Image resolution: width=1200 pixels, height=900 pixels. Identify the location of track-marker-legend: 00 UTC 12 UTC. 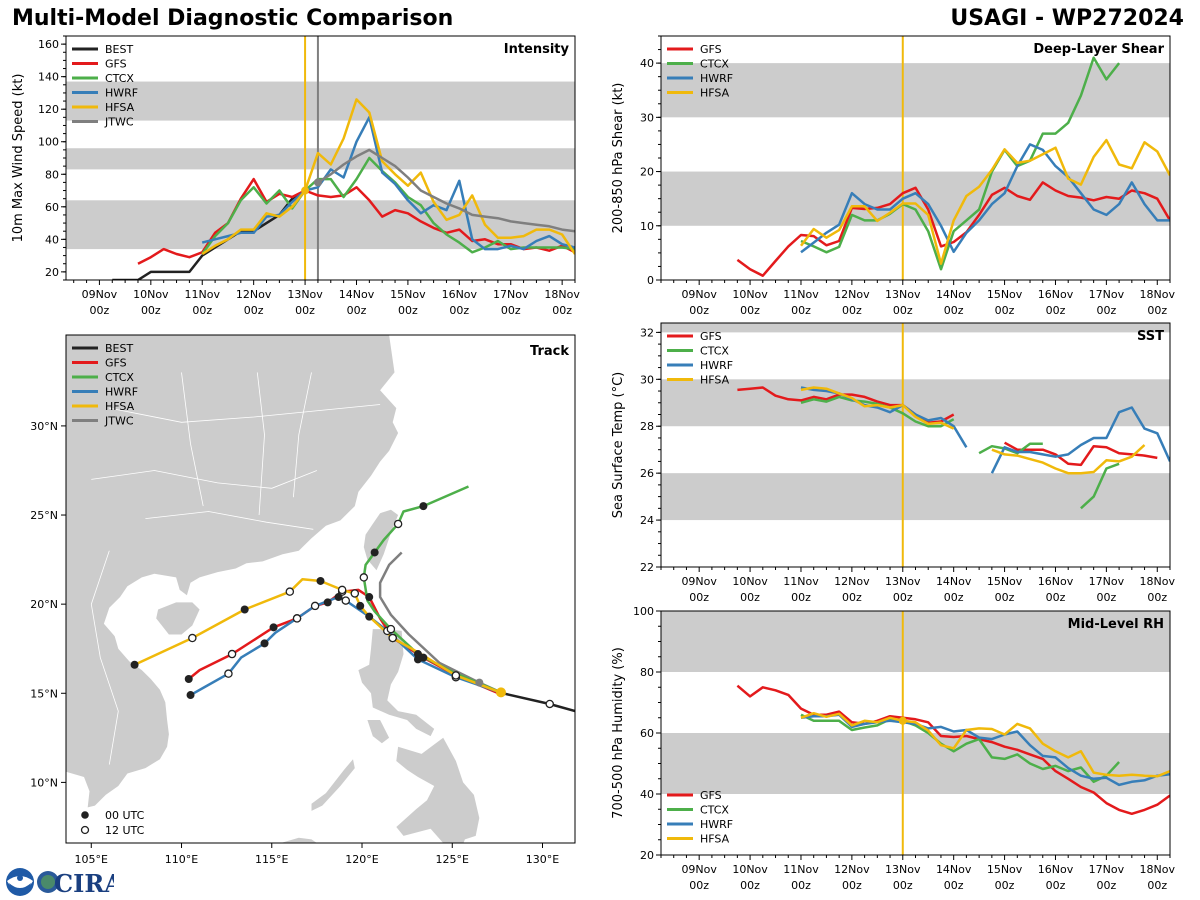
(112, 823).